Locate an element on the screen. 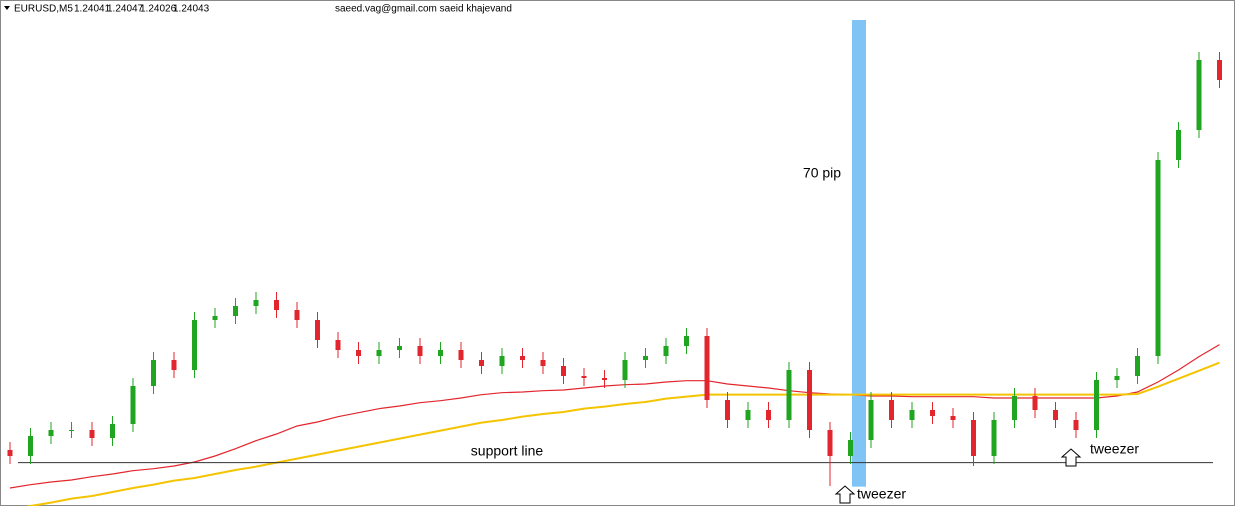 This screenshot has width=1235, height=506. ohlc-low: 1.24026 is located at coordinates (158, 9).